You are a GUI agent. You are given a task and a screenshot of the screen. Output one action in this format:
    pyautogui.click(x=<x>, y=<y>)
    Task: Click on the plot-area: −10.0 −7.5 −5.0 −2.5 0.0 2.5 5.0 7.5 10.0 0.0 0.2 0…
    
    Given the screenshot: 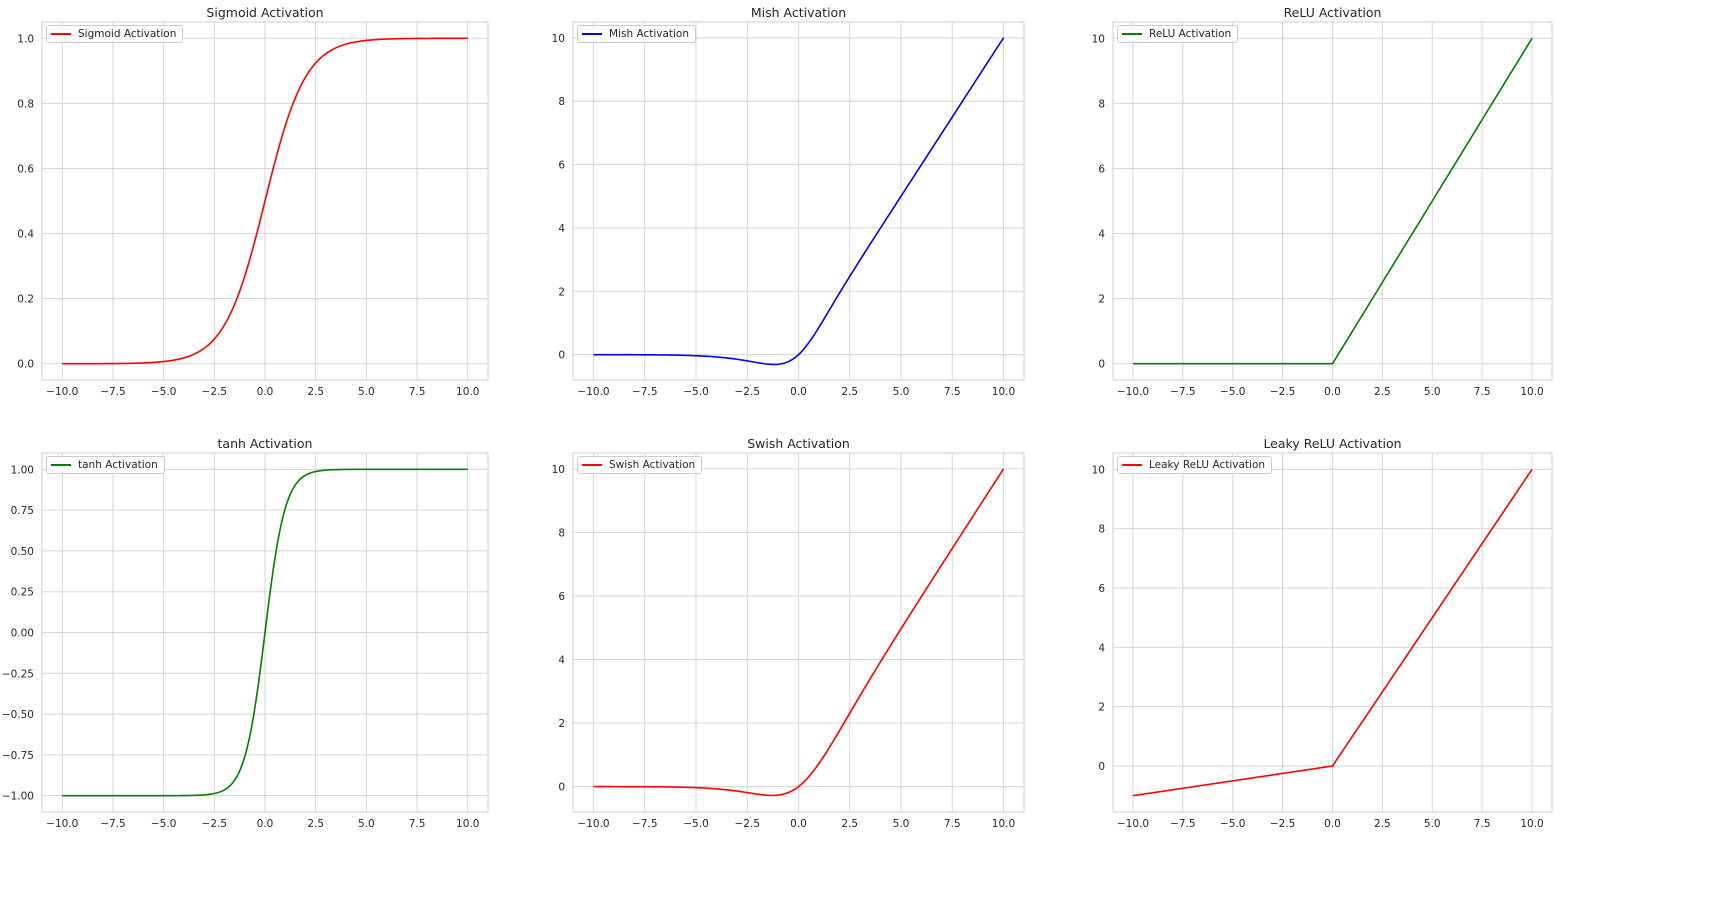 What is the action you would take?
    pyautogui.click(x=253, y=209)
    